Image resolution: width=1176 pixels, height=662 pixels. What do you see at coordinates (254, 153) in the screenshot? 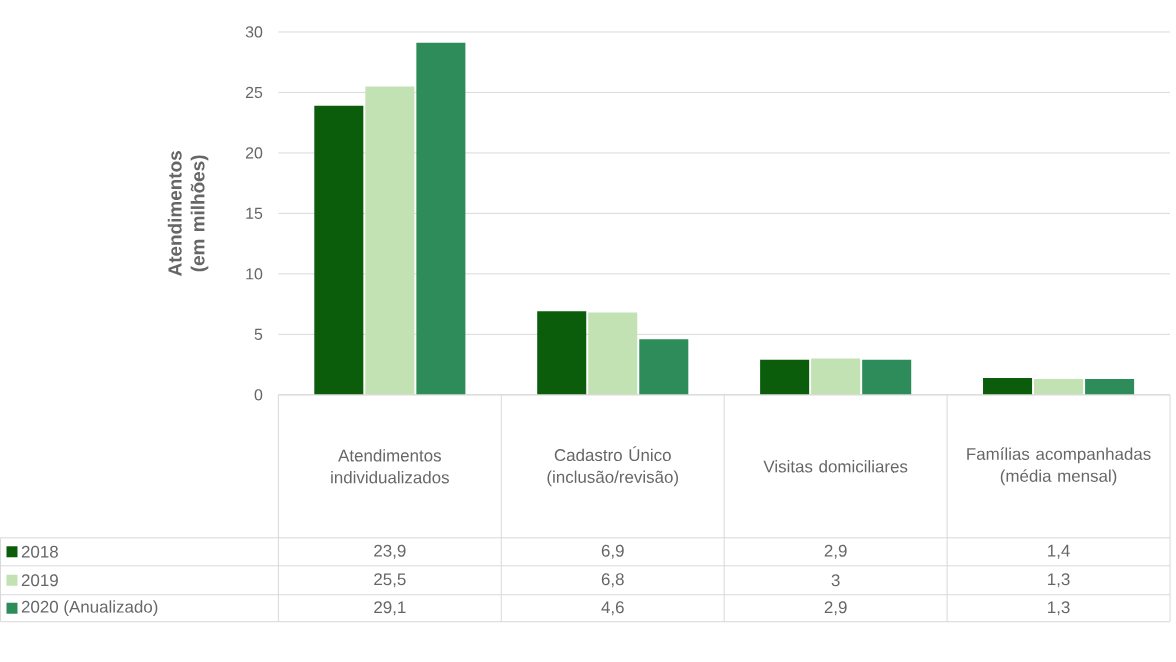
I see `y-tick-label: 20` at bounding box center [254, 153].